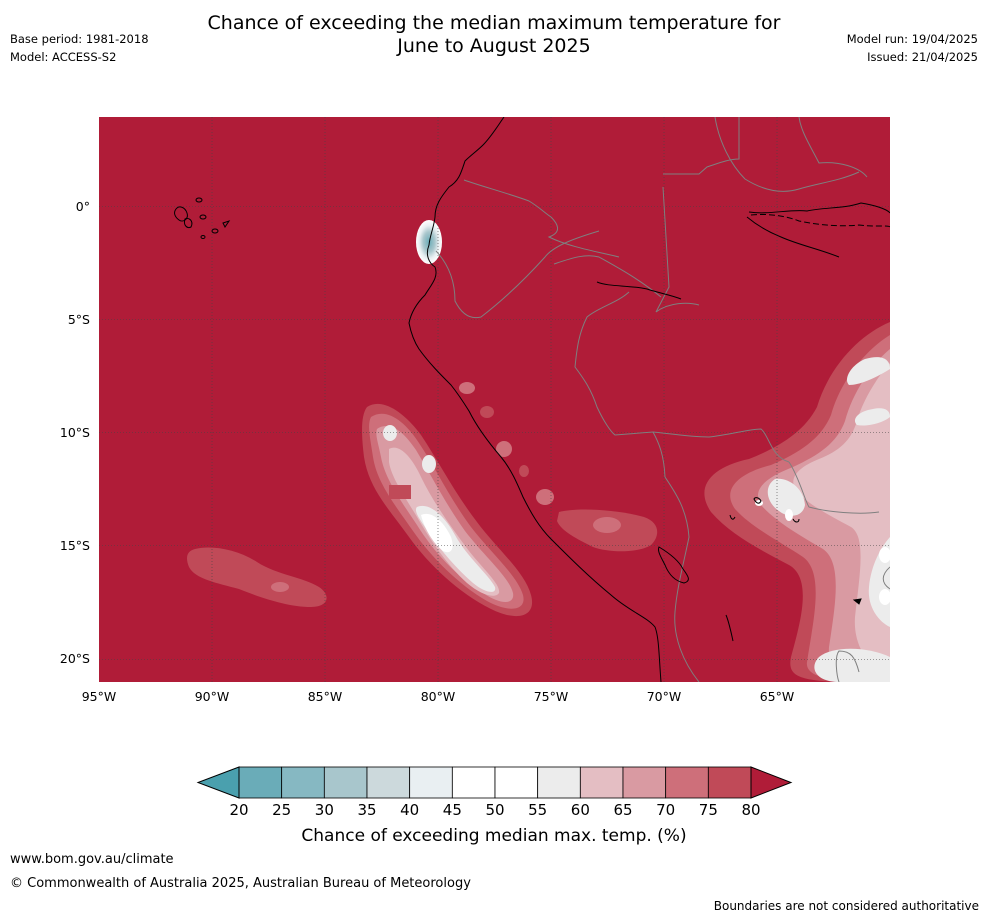 The image size is (988, 919). I want to click on issued-date: Issued: 21/04/2025, so click(922, 57).